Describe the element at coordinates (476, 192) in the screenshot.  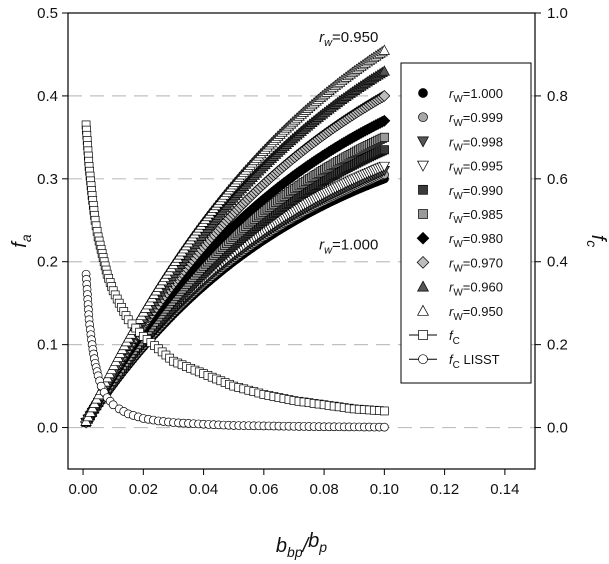
I see `legend-label: rW=0.990` at that location.